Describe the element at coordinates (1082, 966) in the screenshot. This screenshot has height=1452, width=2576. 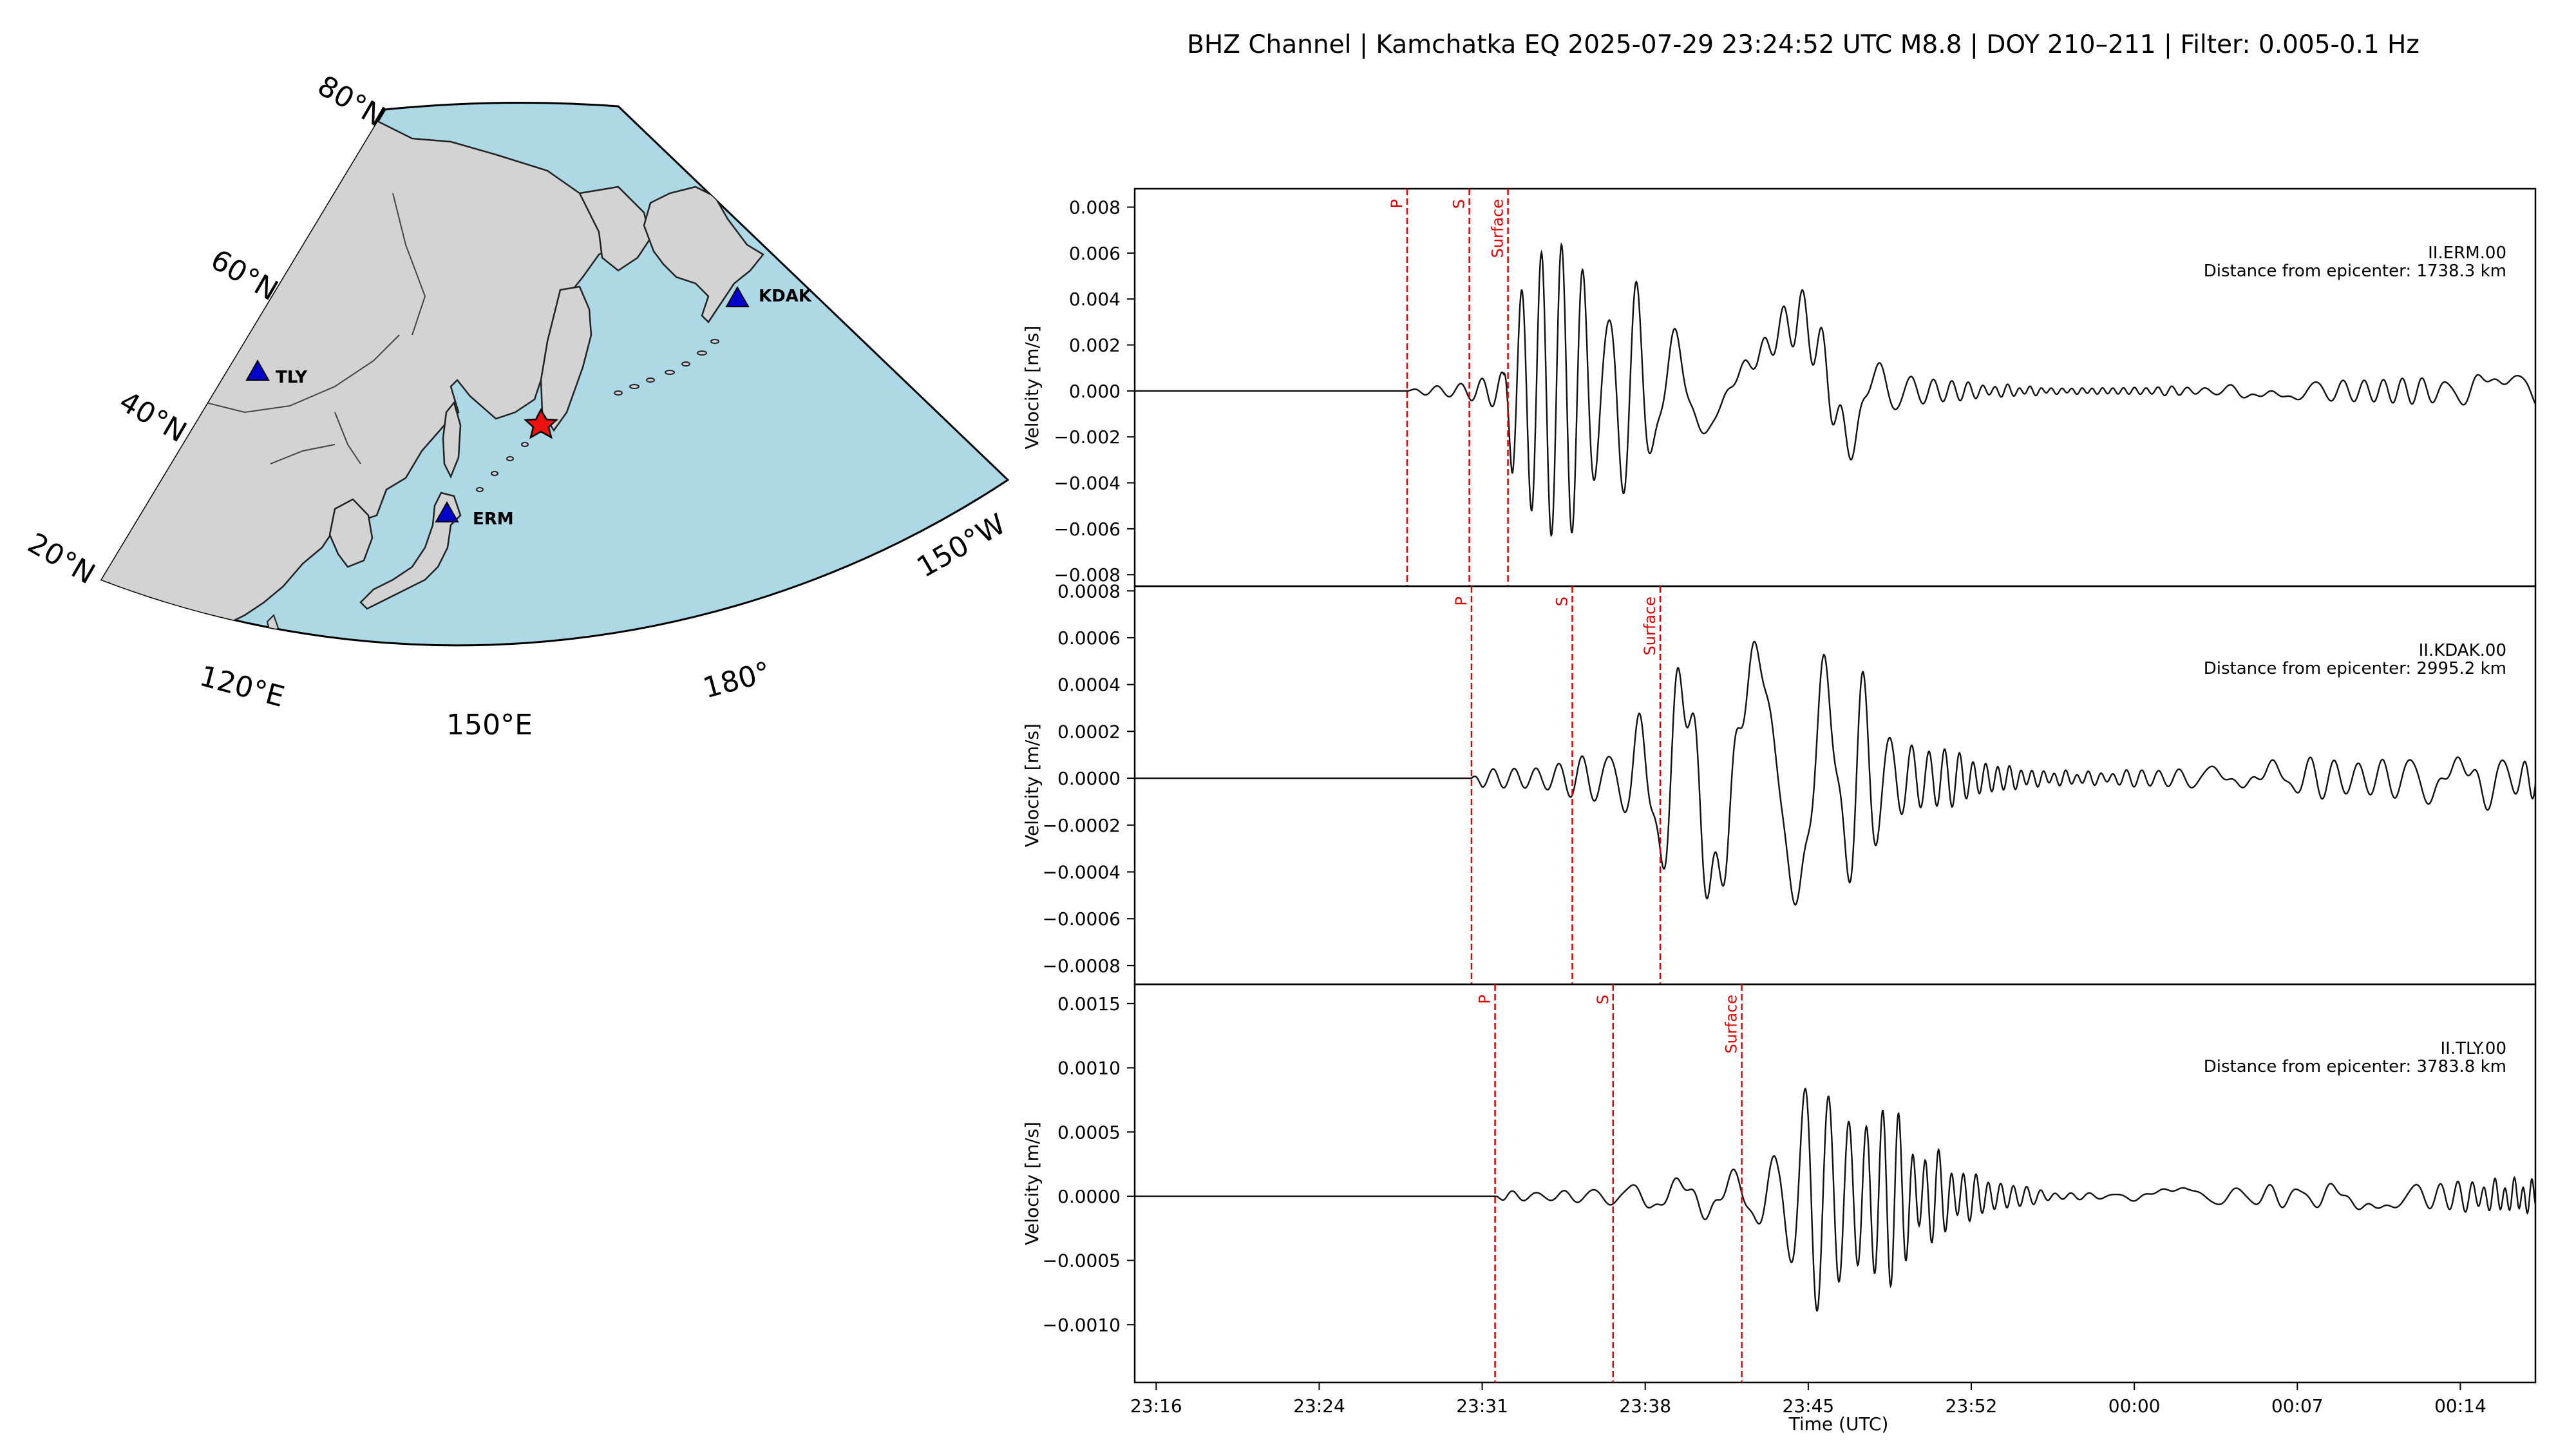
I see `y-tick-label: −0.0008` at that location.